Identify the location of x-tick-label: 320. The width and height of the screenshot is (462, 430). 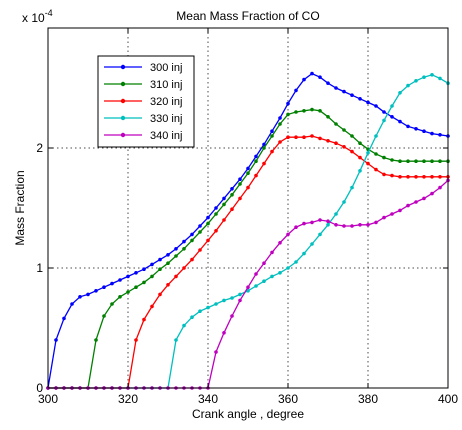
(128, 399).